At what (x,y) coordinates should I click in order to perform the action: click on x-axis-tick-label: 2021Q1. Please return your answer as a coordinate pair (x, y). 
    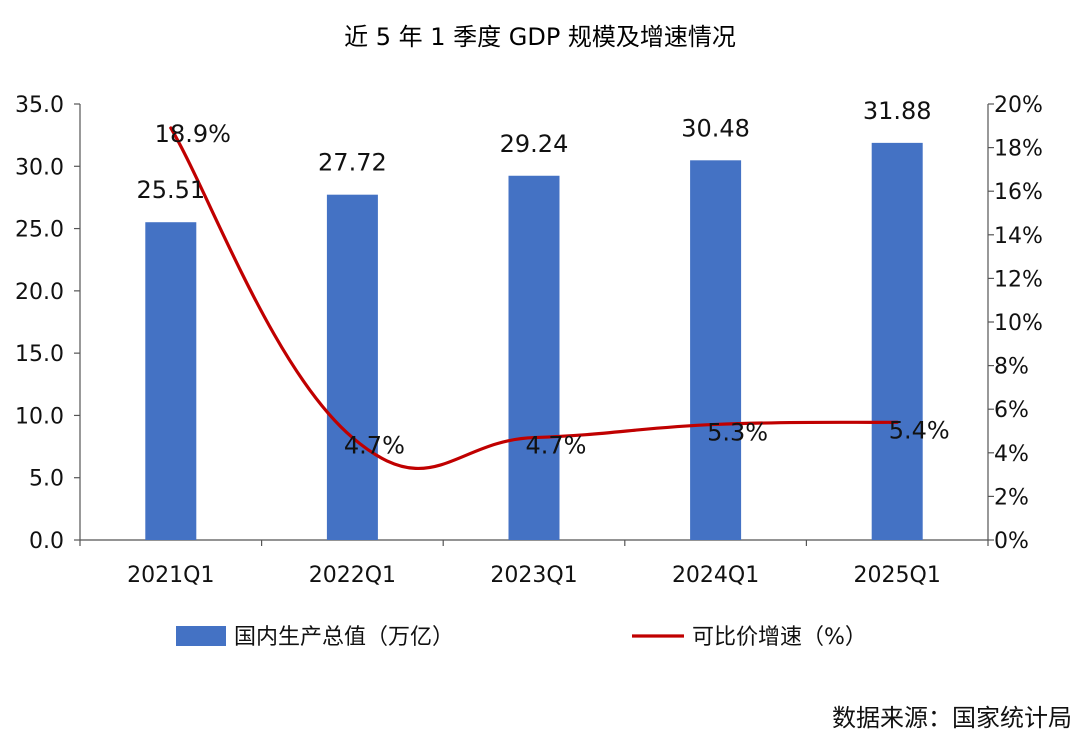
    Looking at the image, I should click on (170, 575).